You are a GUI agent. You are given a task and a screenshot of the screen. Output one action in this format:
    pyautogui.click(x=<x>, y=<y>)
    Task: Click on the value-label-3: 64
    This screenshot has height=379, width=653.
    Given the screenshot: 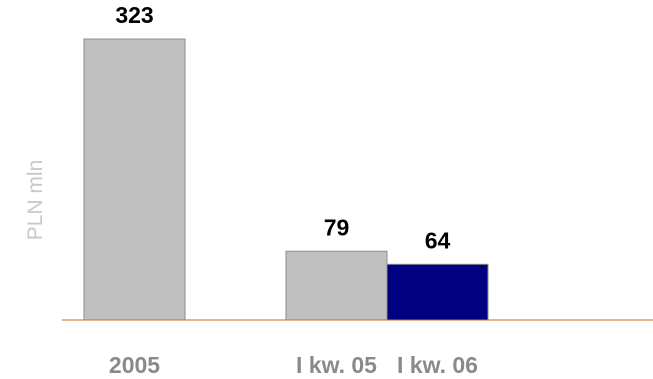 What is the action you would take?
    pyautogui.click(x=438, y=240)
    